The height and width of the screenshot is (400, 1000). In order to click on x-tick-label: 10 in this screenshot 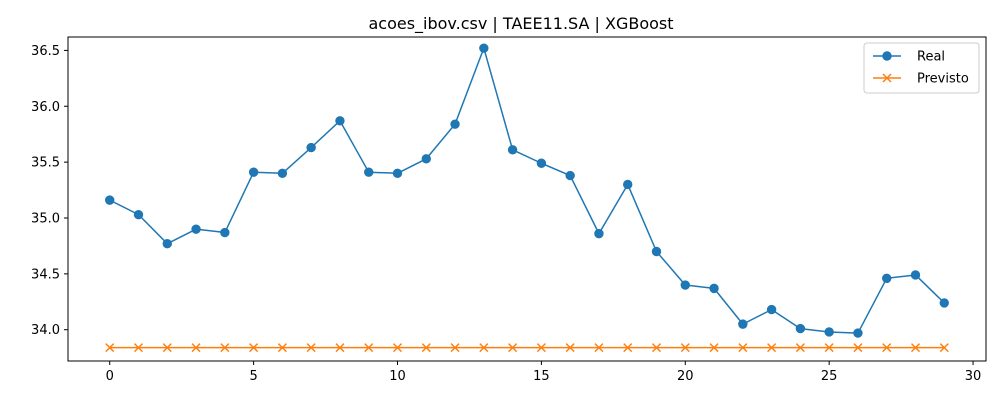, I will do `click(397, 376)`.